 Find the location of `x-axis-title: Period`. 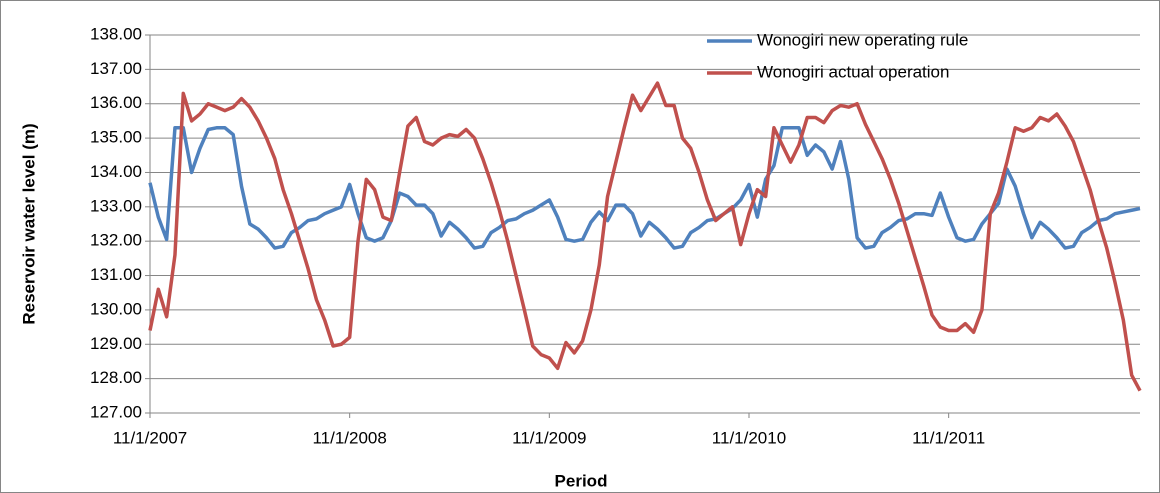

x-axis-title: Period is located at coordinates (581, 480).